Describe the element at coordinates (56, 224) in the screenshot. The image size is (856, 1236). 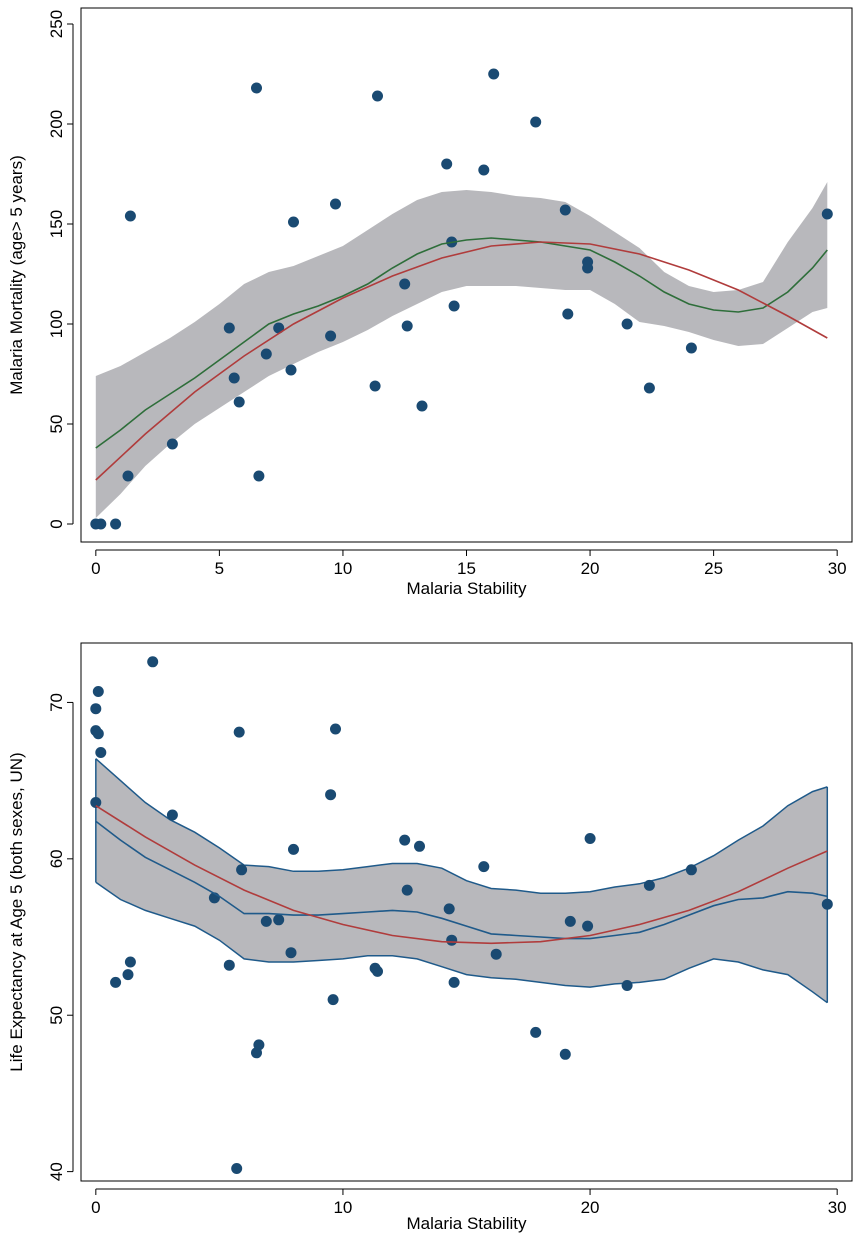
I see `y-tick-label: 150` at that location.